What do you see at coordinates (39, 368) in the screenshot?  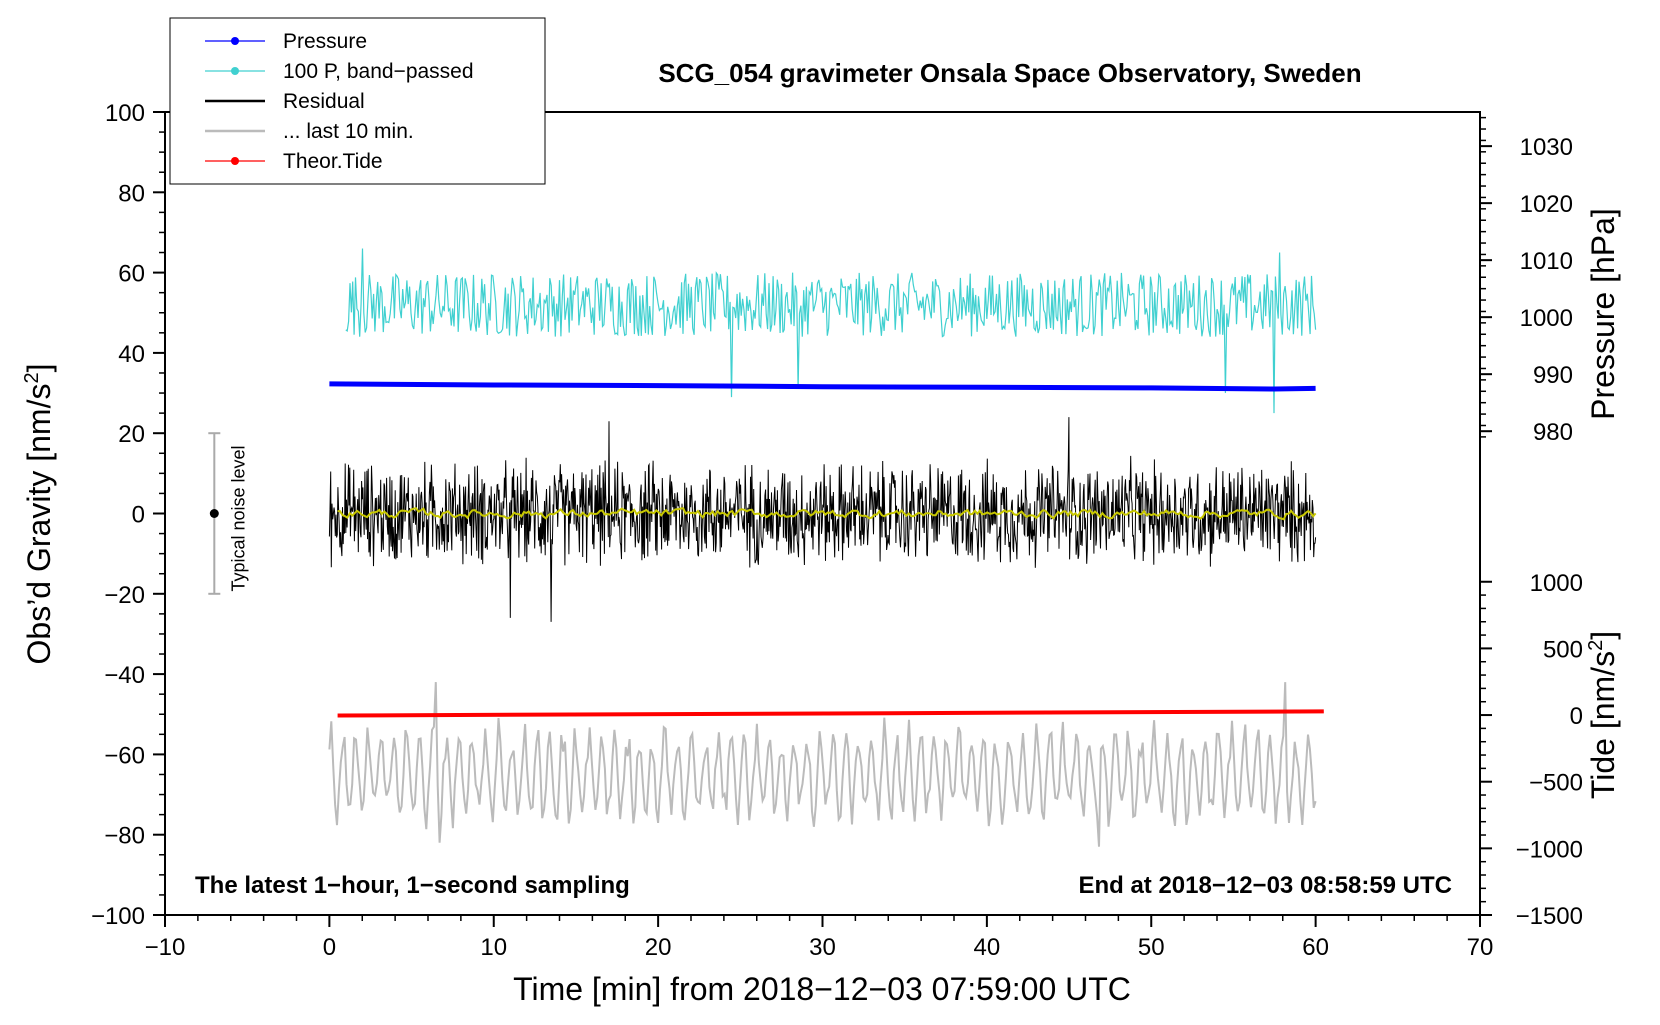 I see `y-left-title-close: ]` at bounding box center [39, 368].